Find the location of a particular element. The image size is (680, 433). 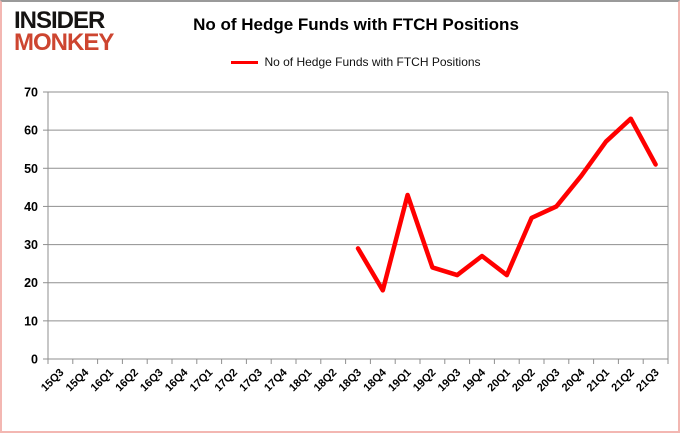

x-axis-label: 17Q1 is located at coordinates (202, 381).